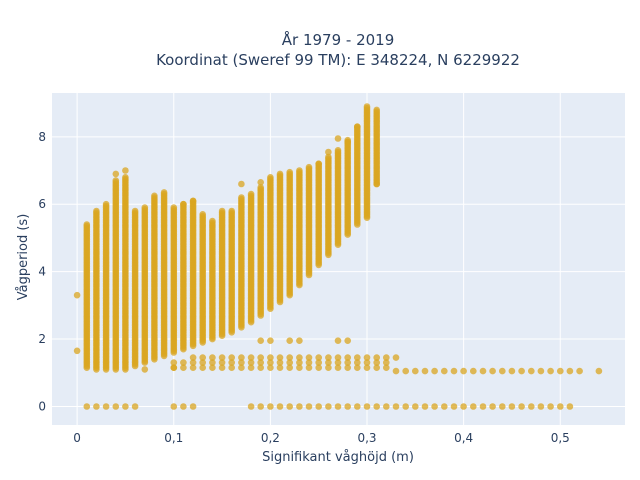  What do you see at coordinates (42, 406) in the screenshot?
I see `y-tick-label: 0` at bounding box center [42, 406].